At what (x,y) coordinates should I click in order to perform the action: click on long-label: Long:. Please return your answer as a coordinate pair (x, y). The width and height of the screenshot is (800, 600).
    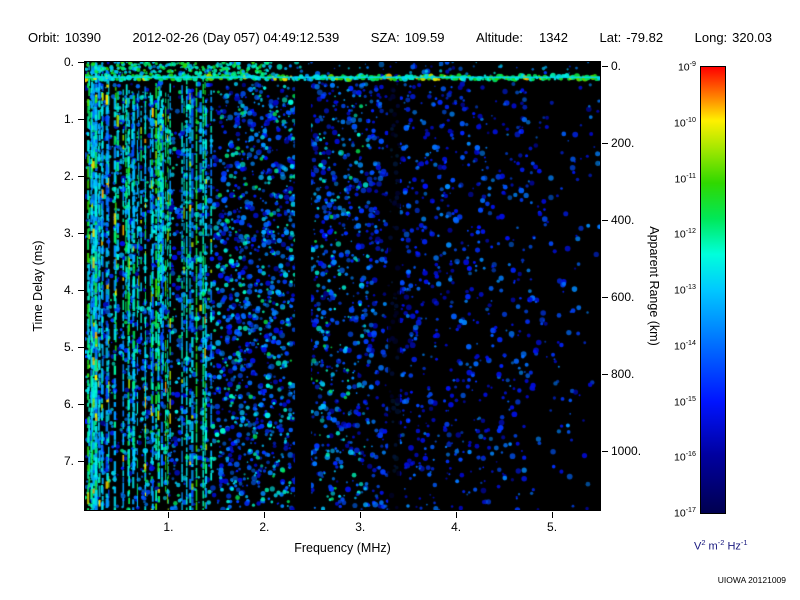
    Looking at the image, I should click on (711, 37).